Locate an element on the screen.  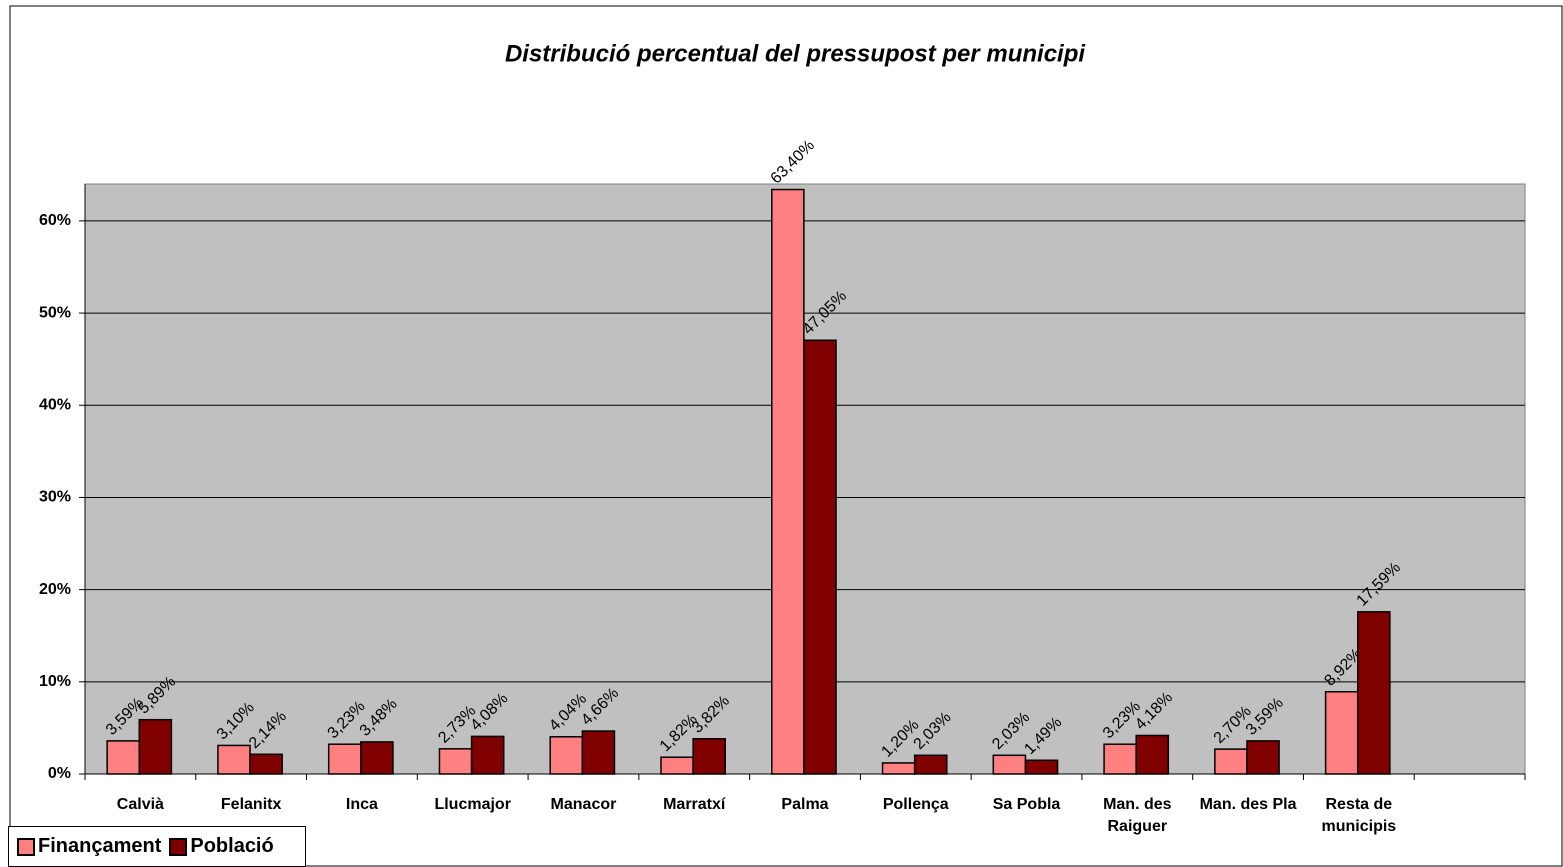
x-tick-label: Sa Pobla is located at coordinates (1026, 804).